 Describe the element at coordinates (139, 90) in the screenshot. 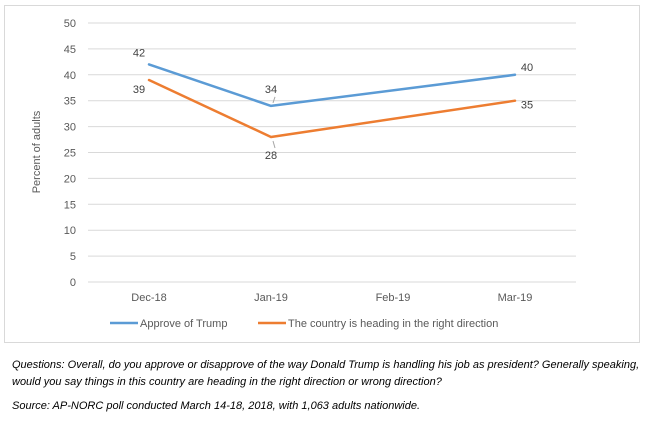

I see `data-label-series-2: 39` at that location.